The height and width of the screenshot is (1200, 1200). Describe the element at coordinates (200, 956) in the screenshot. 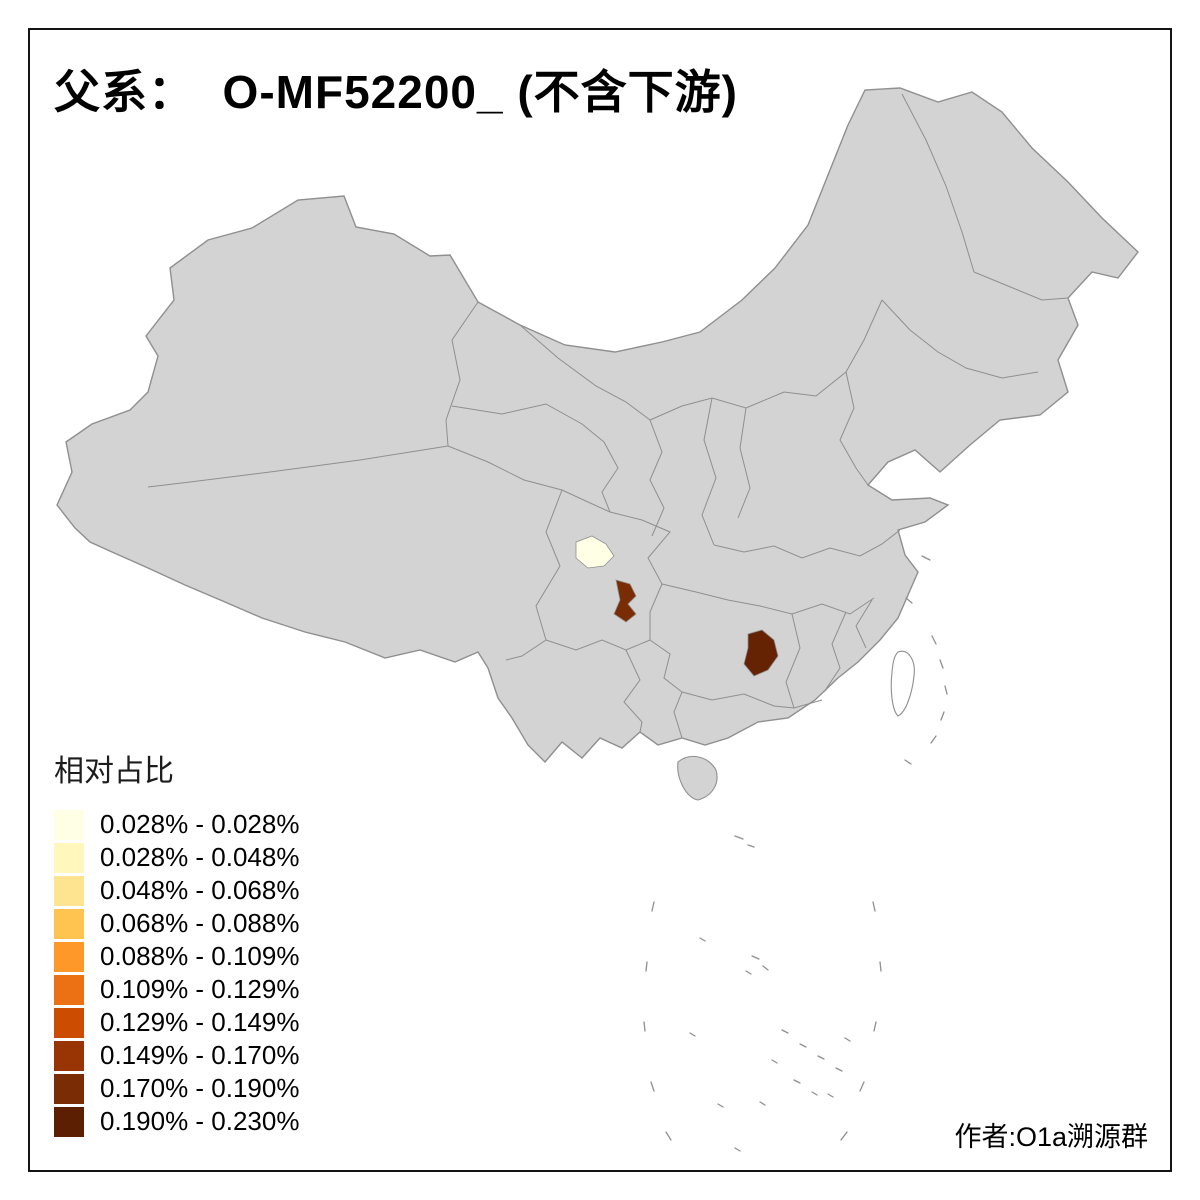

I see `legend-range-label: 0.088% - 0.109%` at that location.